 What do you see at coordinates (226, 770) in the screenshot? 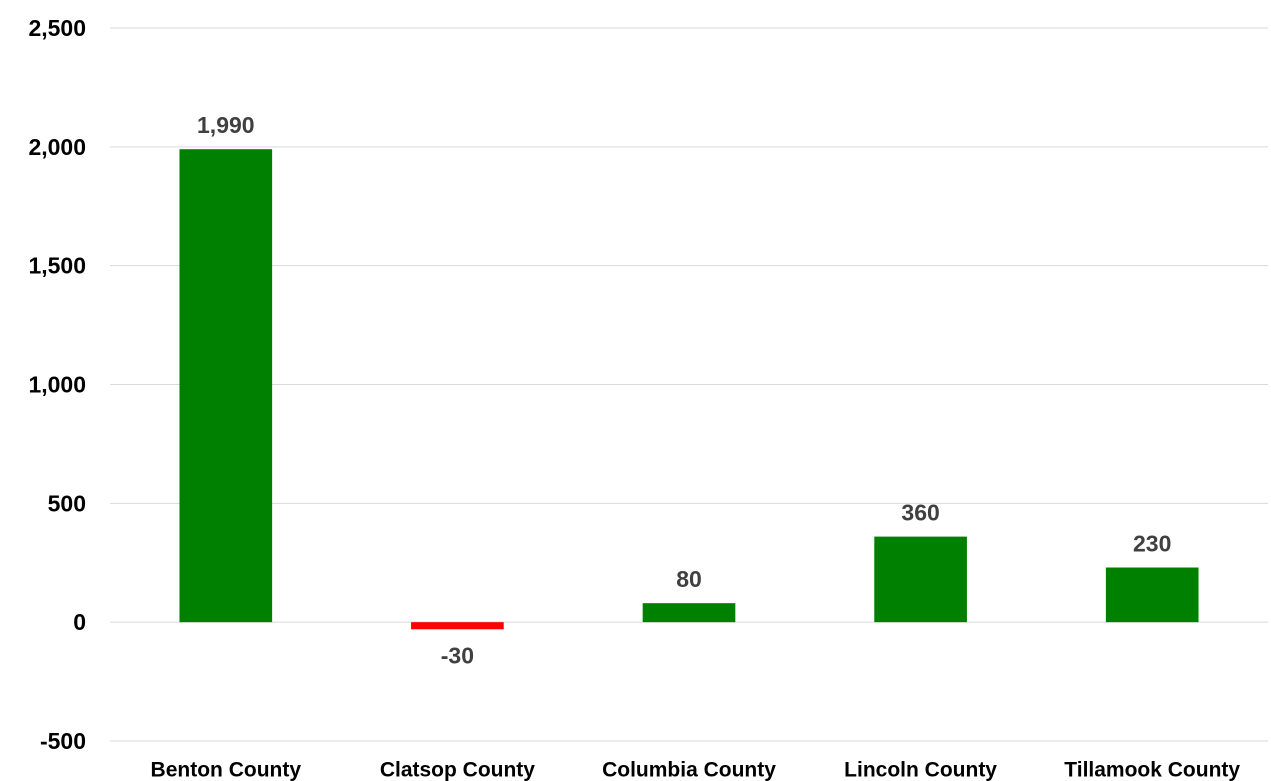
I see `x-tick-label: Benton County` at bounding box center [226, 770].